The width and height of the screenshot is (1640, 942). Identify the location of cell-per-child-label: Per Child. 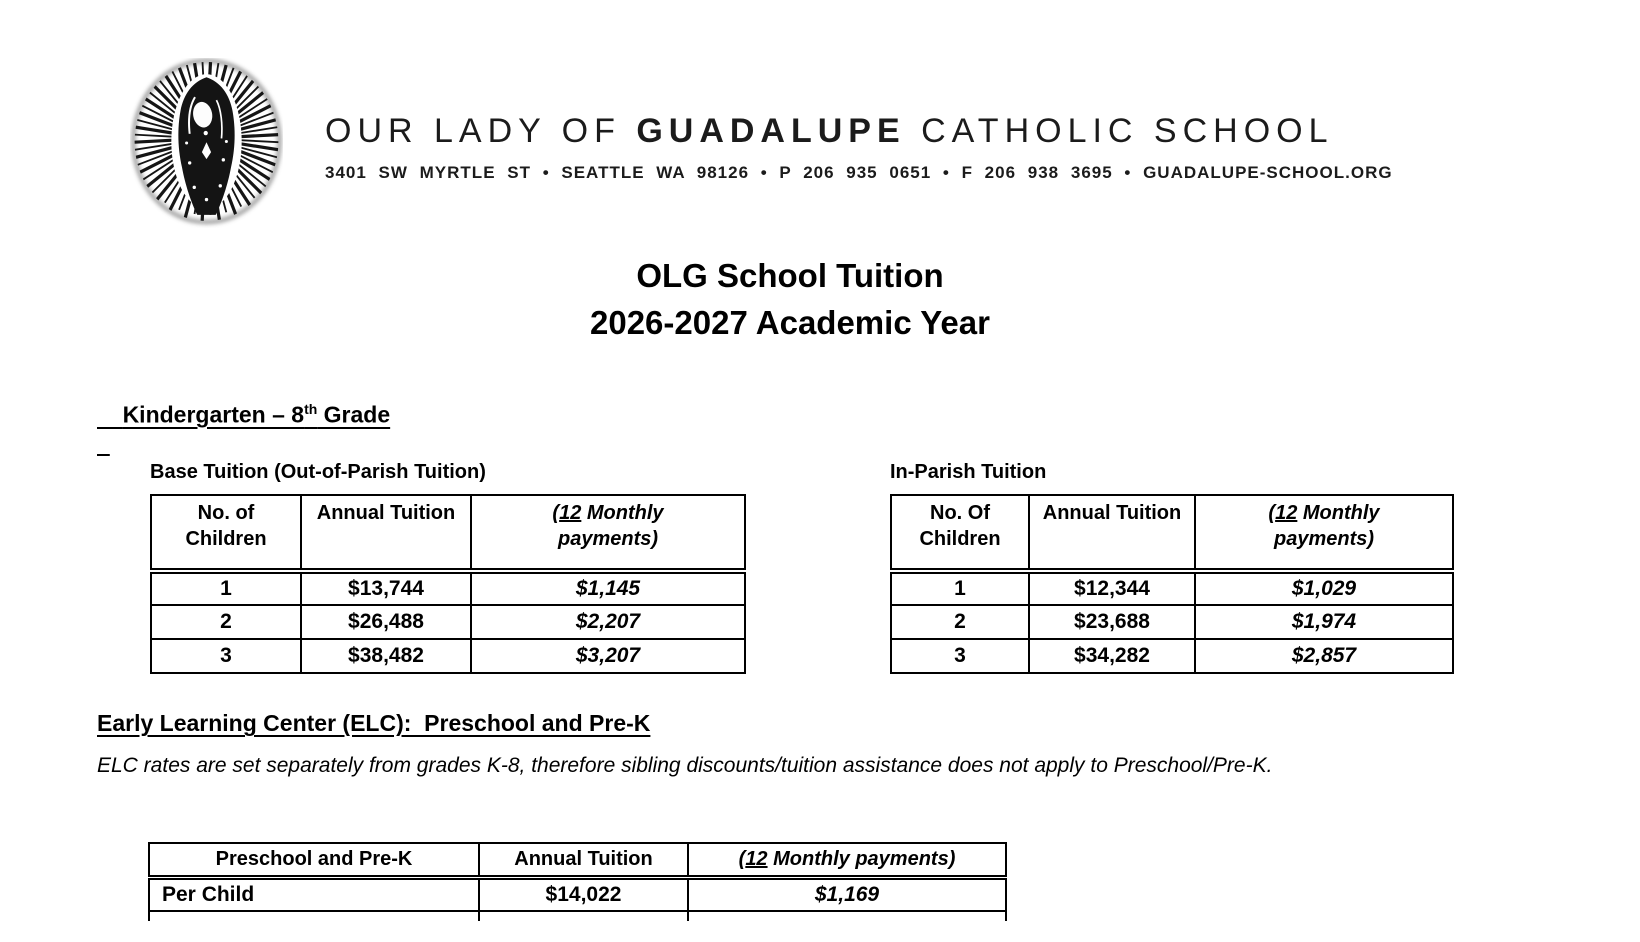
(314, 894).